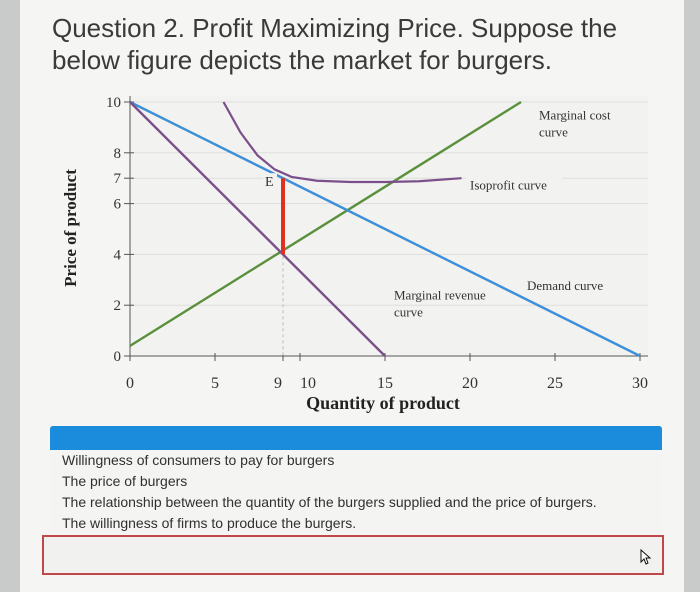 The width and height of the screenshot is (700, 592). Describe the element at coordinates (508, 184) in the screenshot. I see `annotation-label: Isoprofit curve` at that location.